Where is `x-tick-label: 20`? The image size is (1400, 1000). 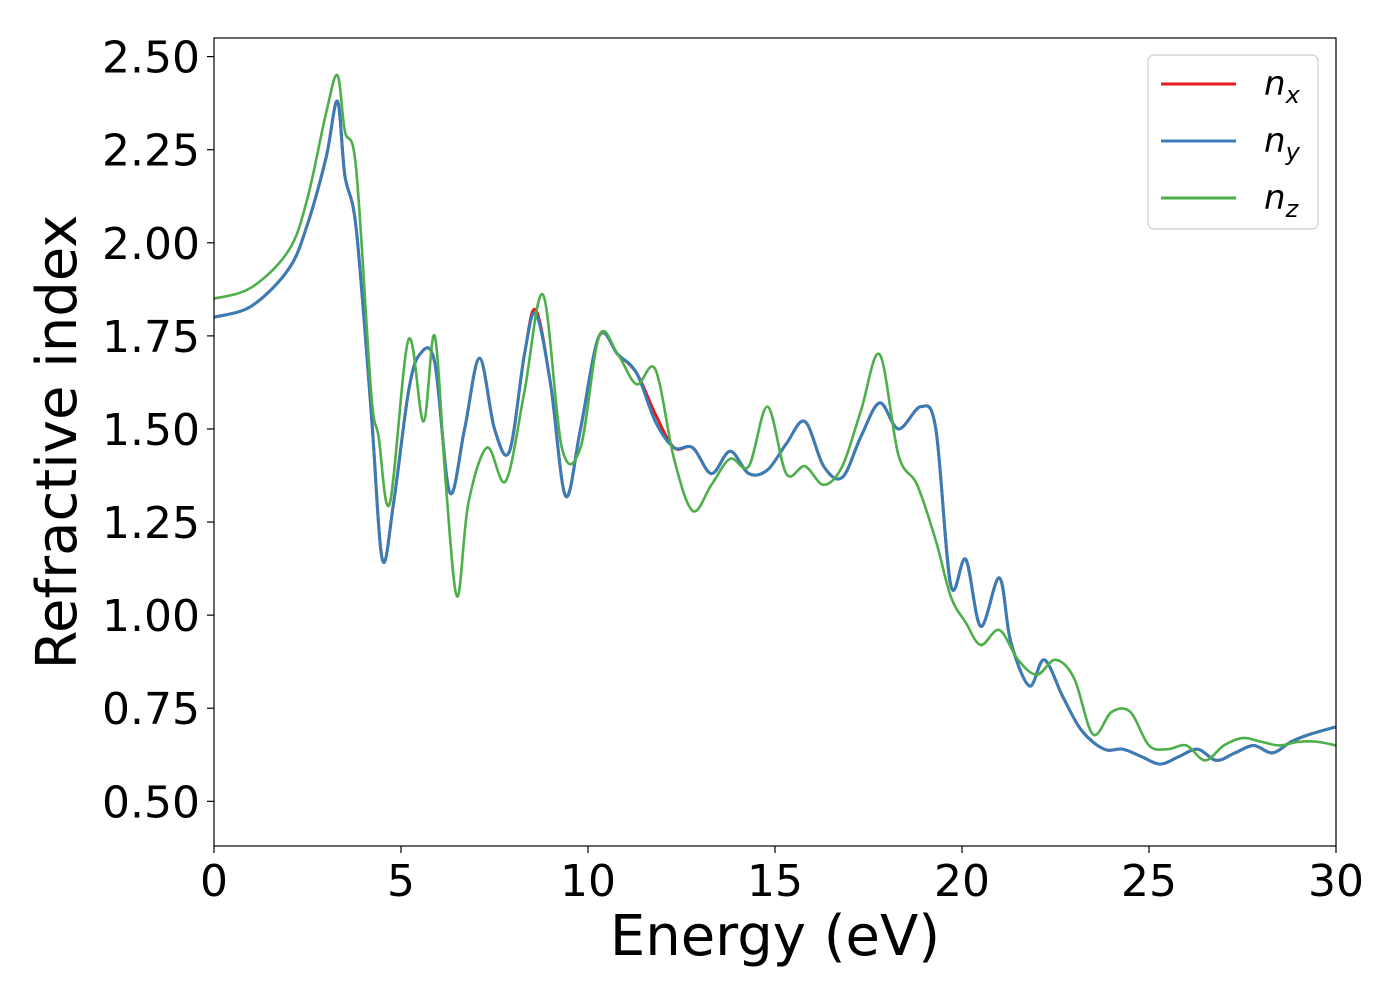
x-tick-label: 20 is located at coordinates (962, 881).